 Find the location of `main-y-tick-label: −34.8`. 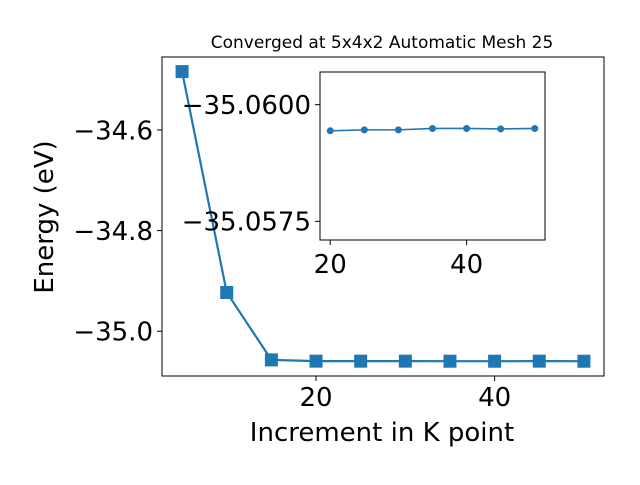

main-y-tick-label: −34.8 is located at coordinates (113, 232).